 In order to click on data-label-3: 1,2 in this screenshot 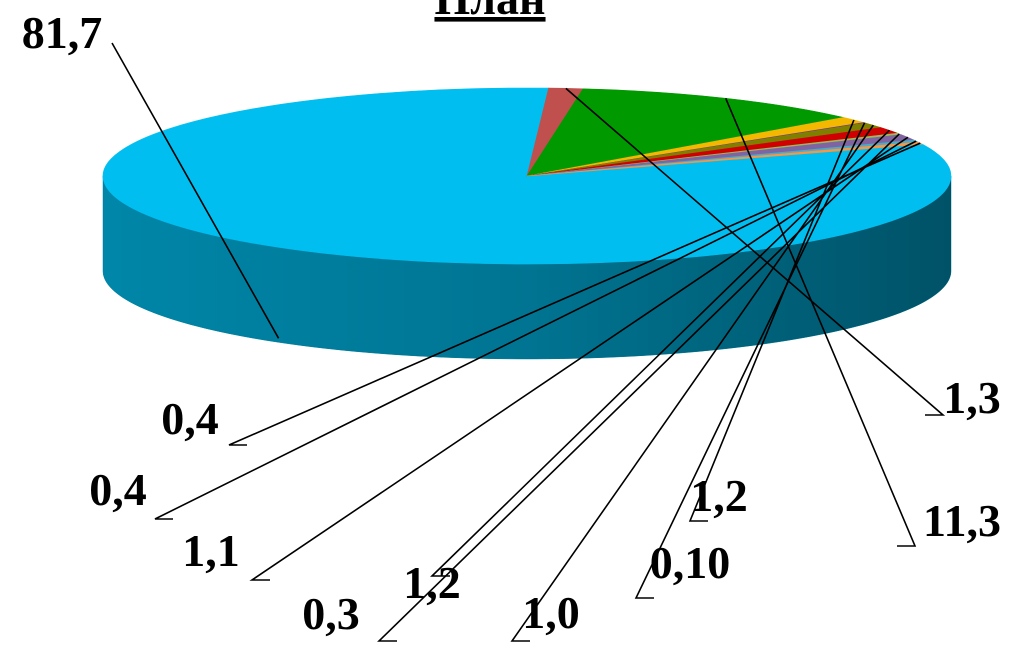, I will do `click(719, 495)`.